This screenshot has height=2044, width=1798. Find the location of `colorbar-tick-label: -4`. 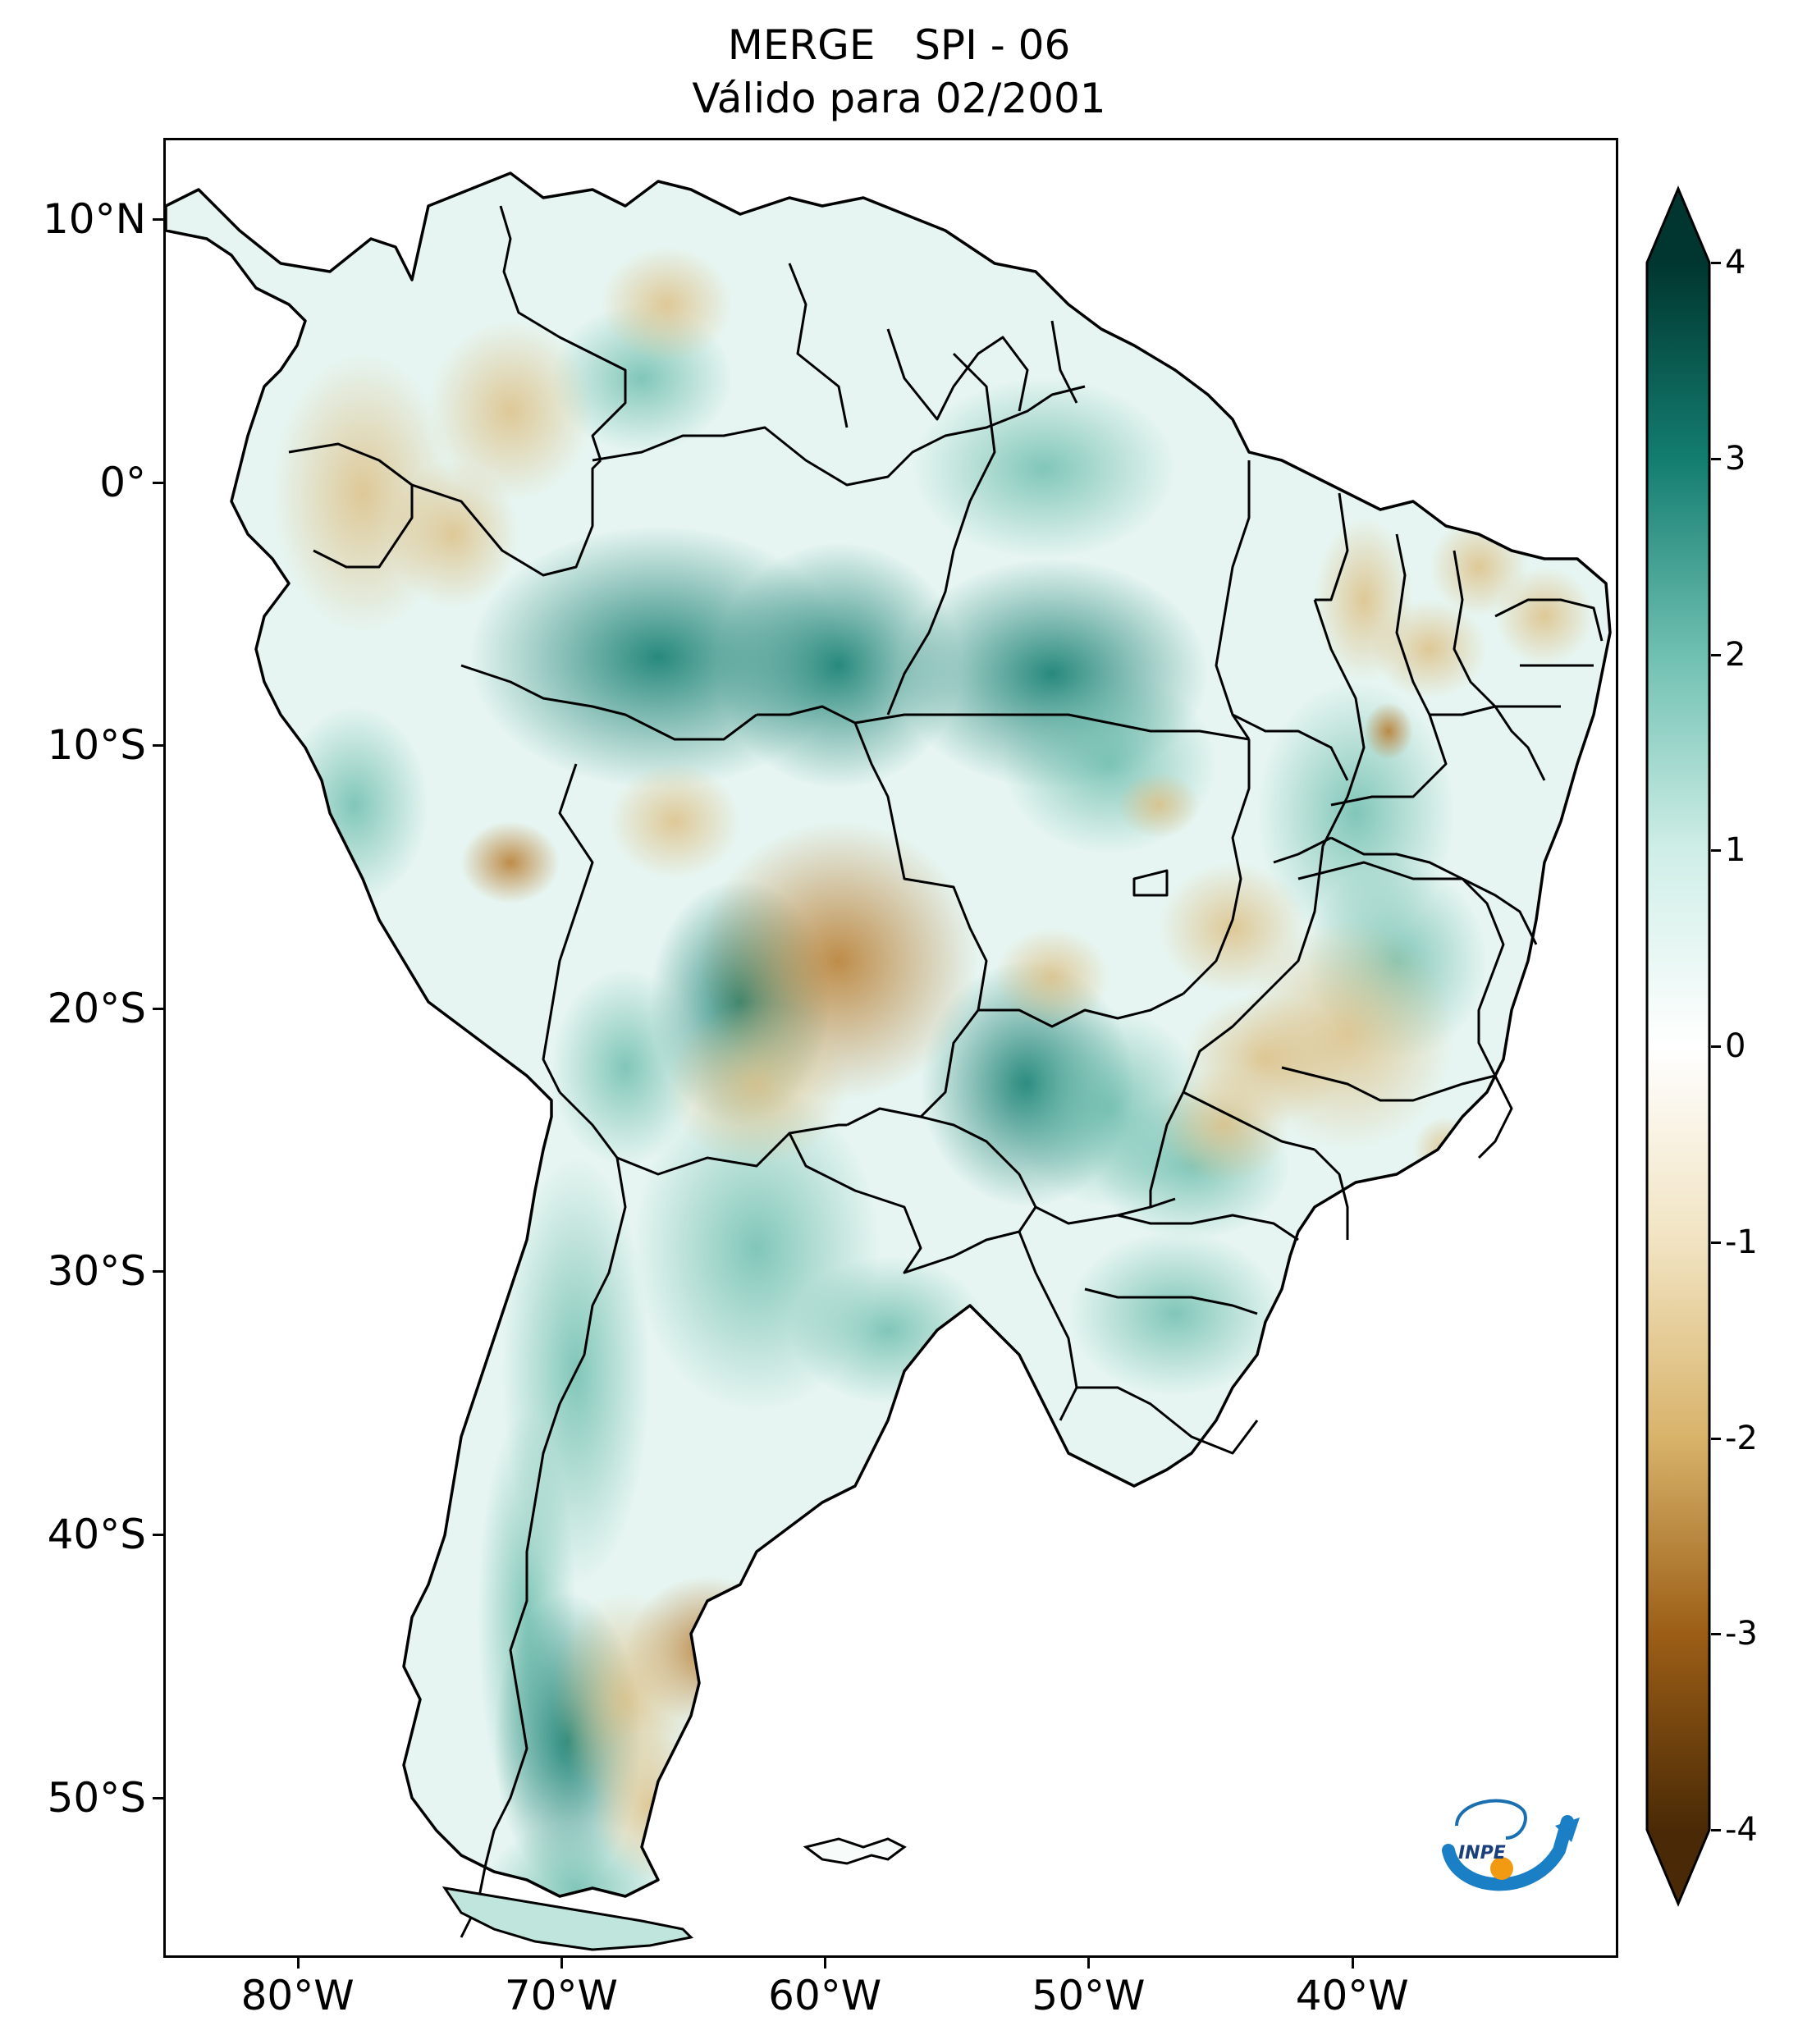

colorbar-tick-label: -4 is located at coordinates (1741, 1830).